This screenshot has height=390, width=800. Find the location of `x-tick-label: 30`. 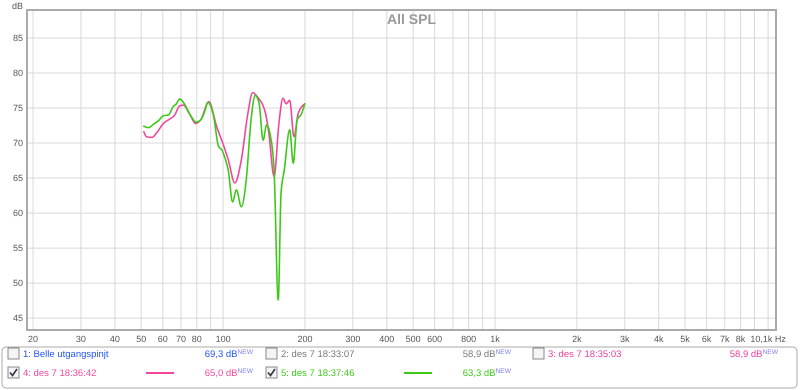

x-tick-label: 30 is located at coordinates (81, 339).